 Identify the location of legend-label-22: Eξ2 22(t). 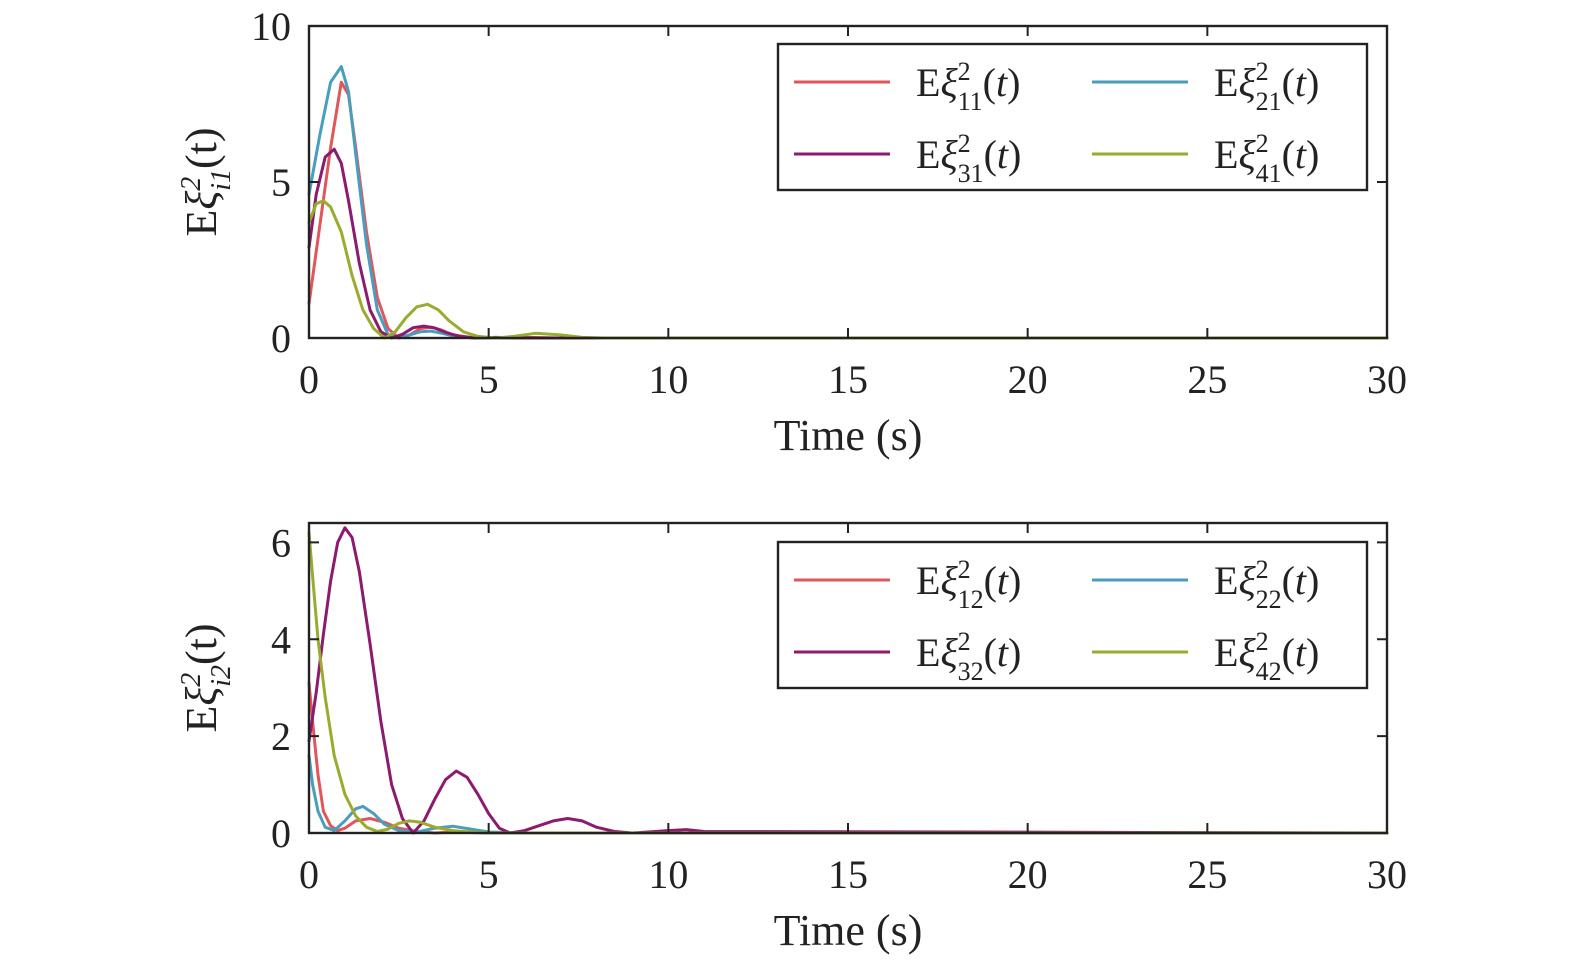
(1266, 584).